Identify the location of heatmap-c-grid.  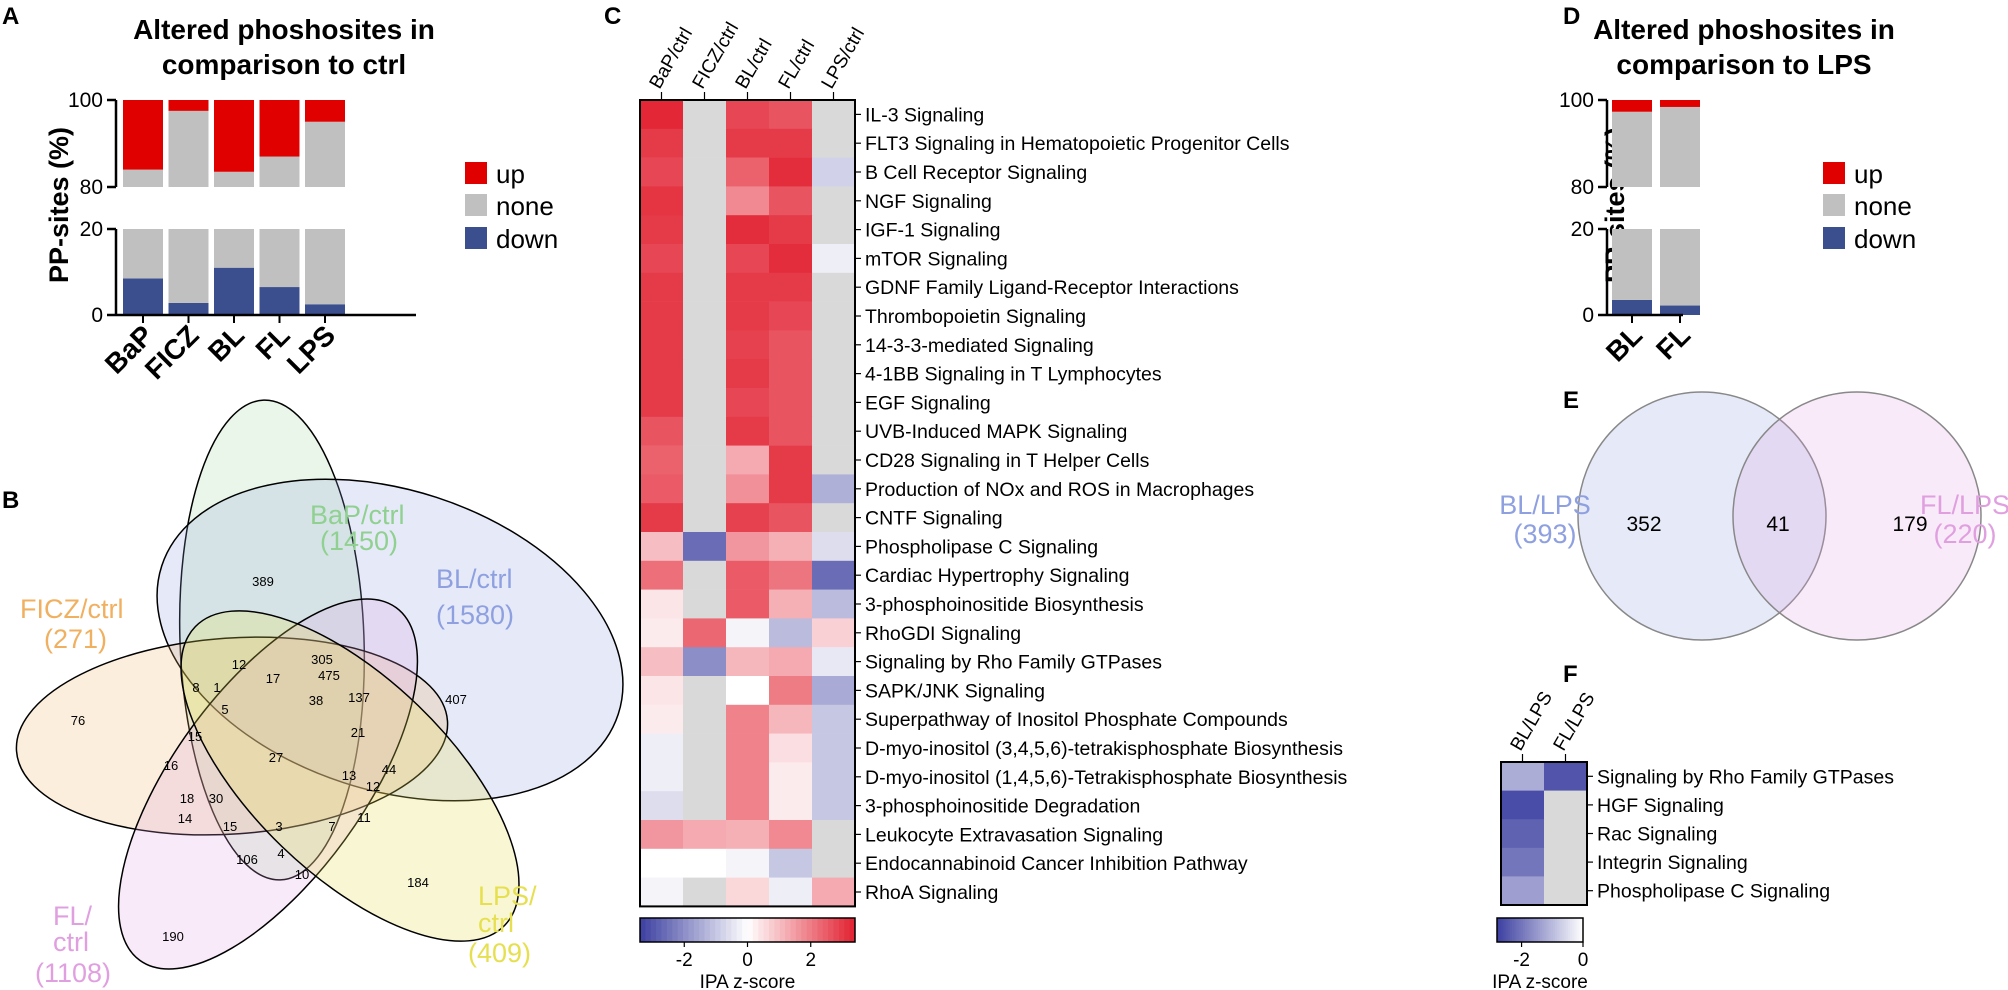
(747, 503).